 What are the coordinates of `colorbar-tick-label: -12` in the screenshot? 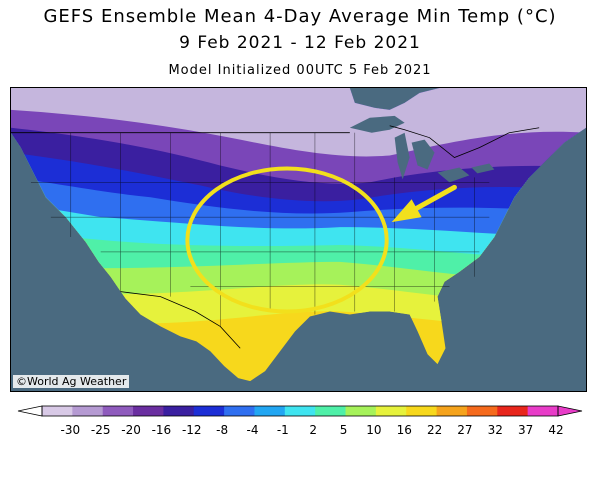 It's located at (192, 430).